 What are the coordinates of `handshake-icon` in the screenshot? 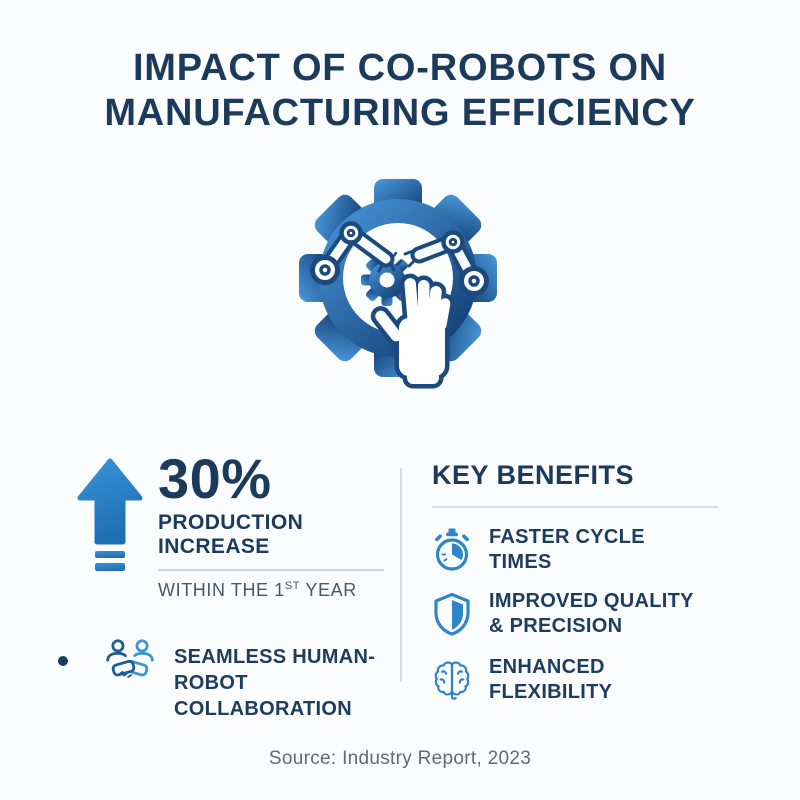 It's located at (130, 658).